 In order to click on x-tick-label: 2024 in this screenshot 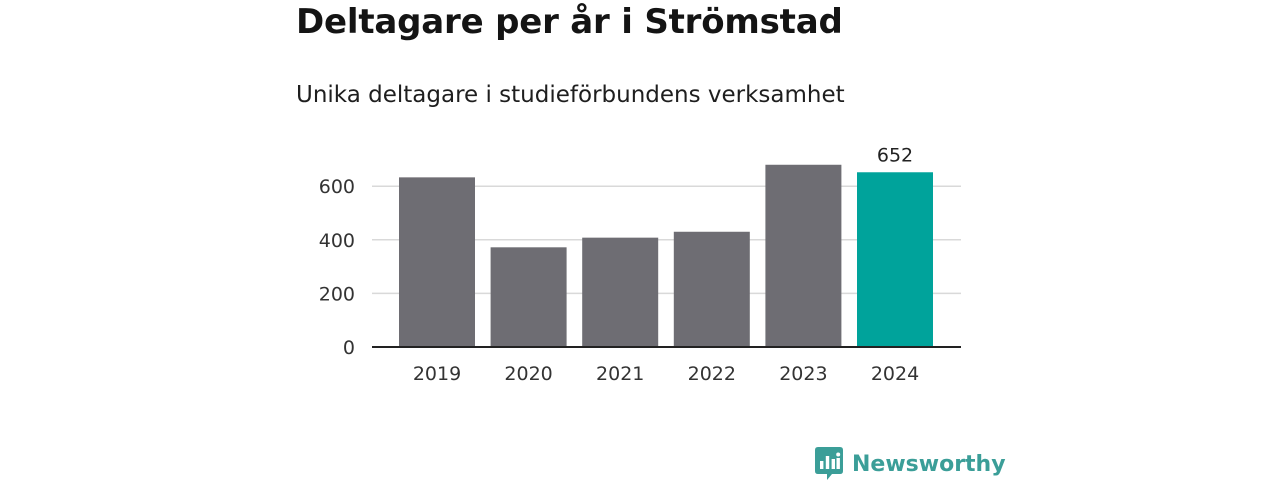, I will do `click(895, 374)`.